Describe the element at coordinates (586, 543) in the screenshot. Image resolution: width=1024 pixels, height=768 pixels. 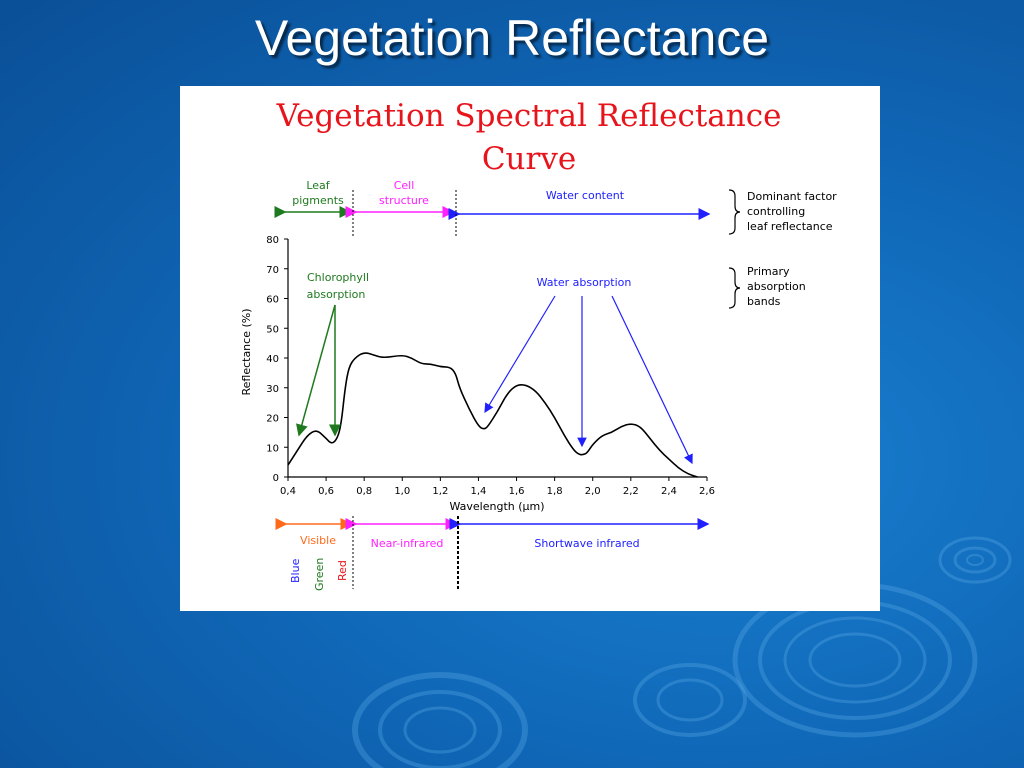
I see `label-shortwave-infrared: Shortwave infrared` at that location.